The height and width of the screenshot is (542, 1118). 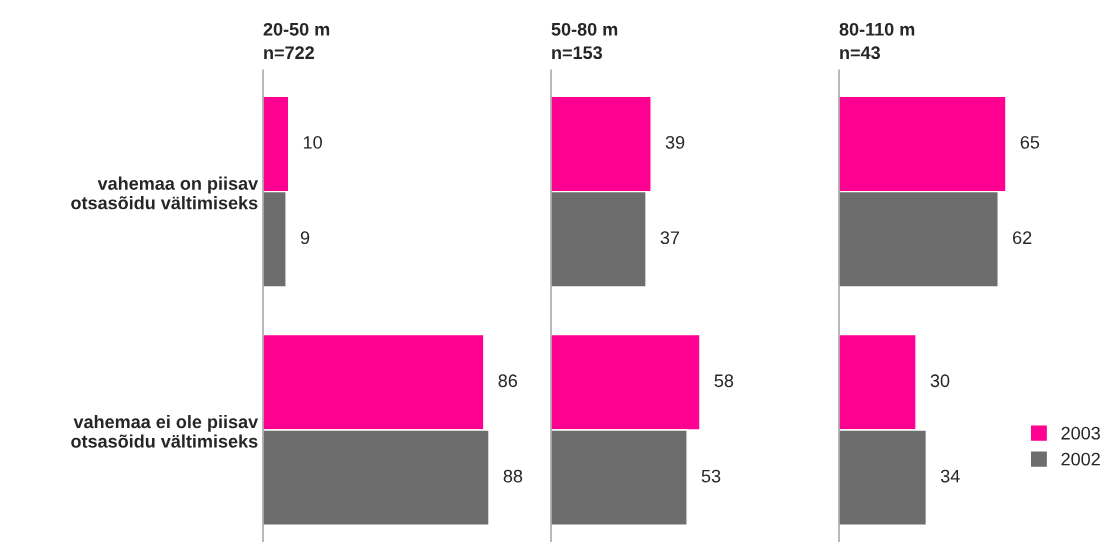 I want to click on data-label: 86, so click(x=508, y=381).